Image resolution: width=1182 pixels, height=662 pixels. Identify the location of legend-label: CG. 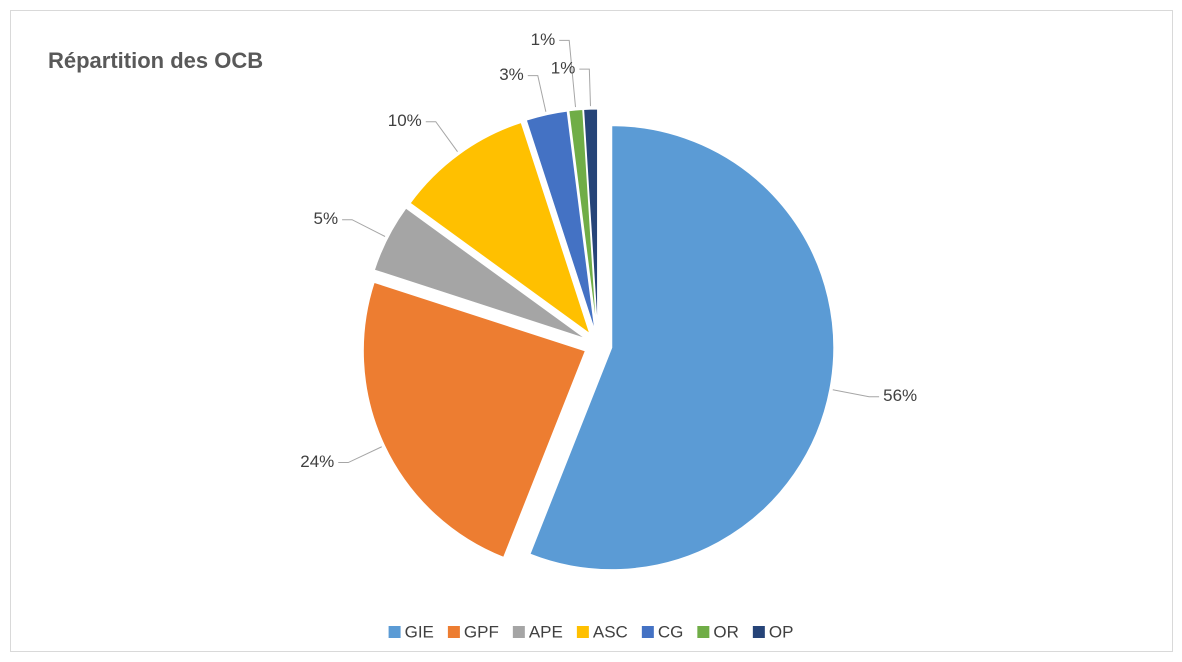
(671, 631).